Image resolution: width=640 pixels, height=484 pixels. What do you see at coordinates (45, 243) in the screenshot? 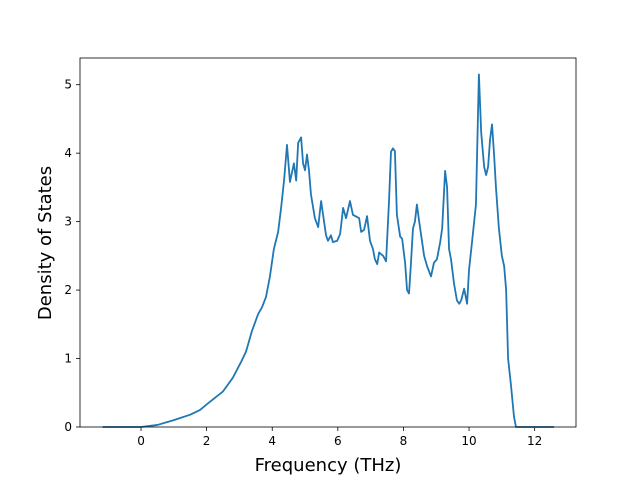
I see `y-axis-label: Density of States` at bounding box center [45, 243].